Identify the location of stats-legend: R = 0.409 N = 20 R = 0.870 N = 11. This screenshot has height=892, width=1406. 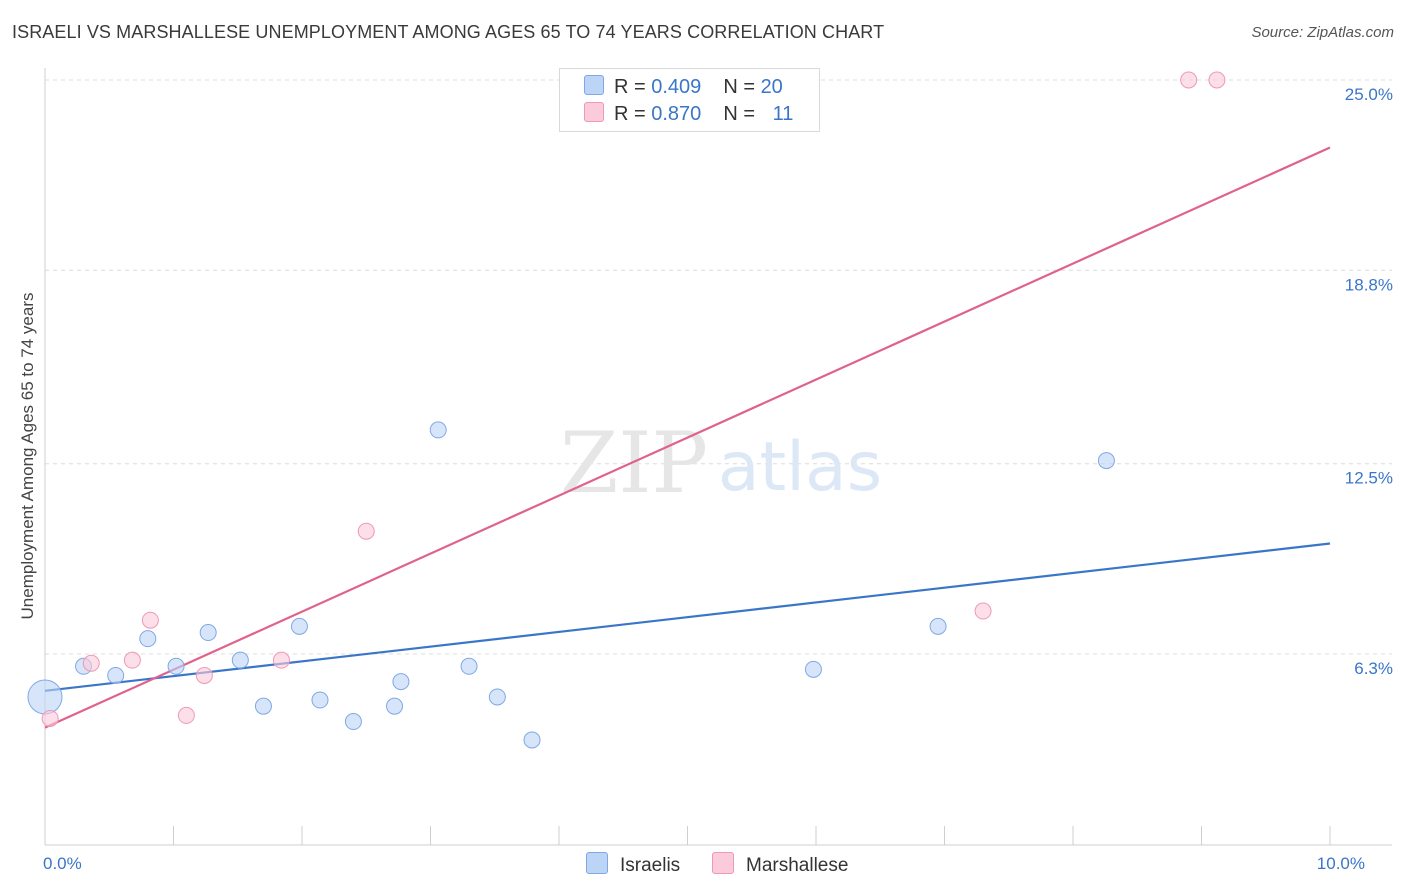
(689, 100).